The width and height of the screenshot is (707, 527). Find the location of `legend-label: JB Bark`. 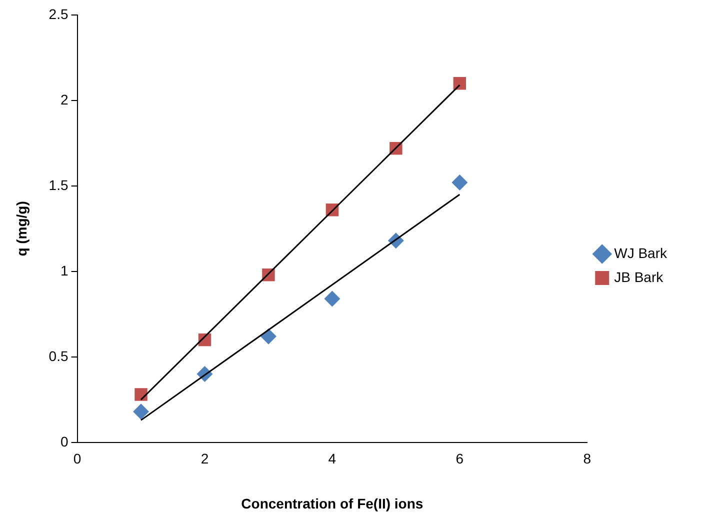

legend-label: JB Bark is located at coordinates (639, 276).